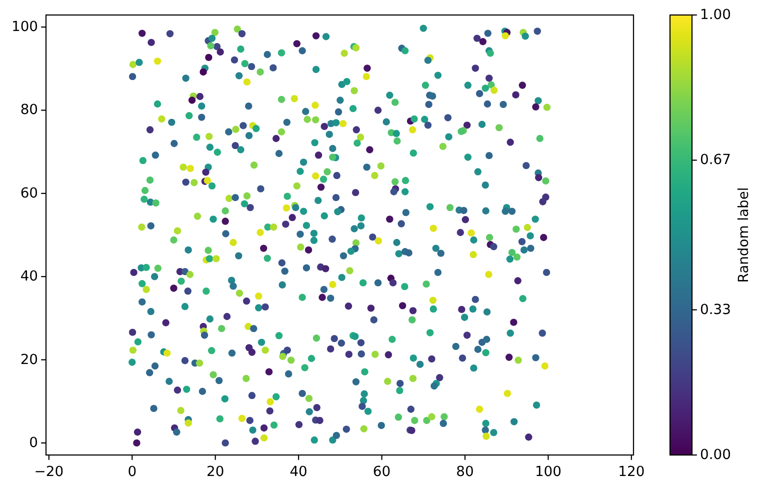 The image size is (761, 490). I want to click on y-tick-label: 100, so click(24, 27).